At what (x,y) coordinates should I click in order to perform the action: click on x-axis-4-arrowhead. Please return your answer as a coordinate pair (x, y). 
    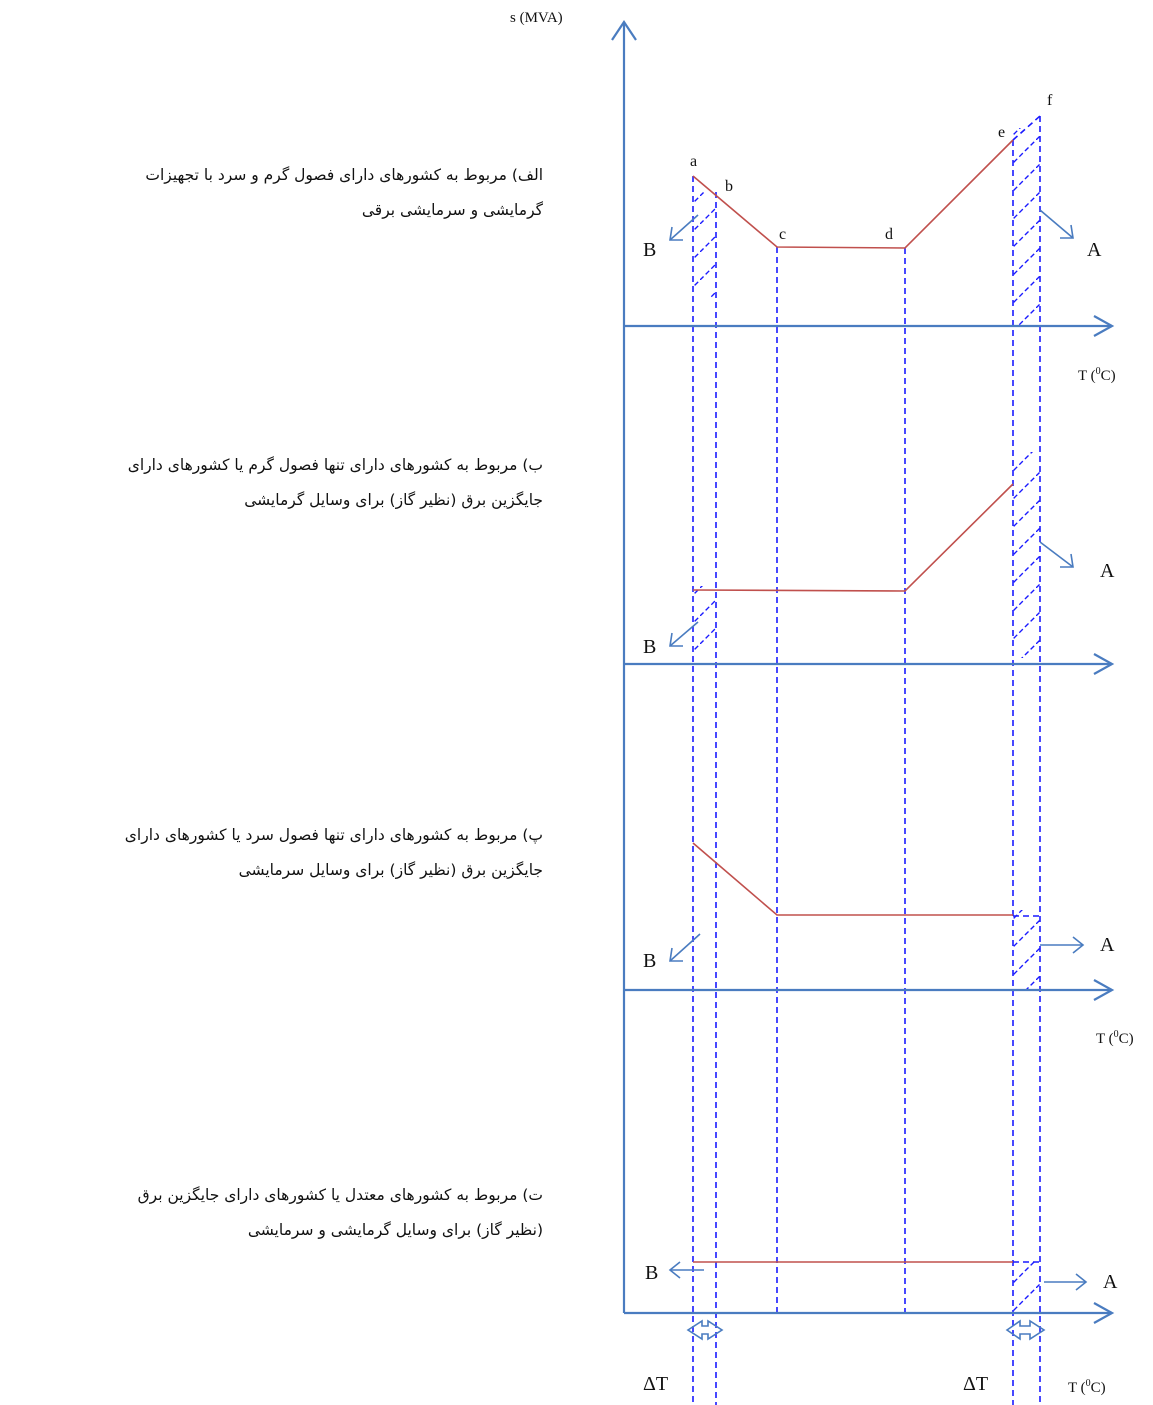
    Looking at the image, I should click on (1104, 1313).